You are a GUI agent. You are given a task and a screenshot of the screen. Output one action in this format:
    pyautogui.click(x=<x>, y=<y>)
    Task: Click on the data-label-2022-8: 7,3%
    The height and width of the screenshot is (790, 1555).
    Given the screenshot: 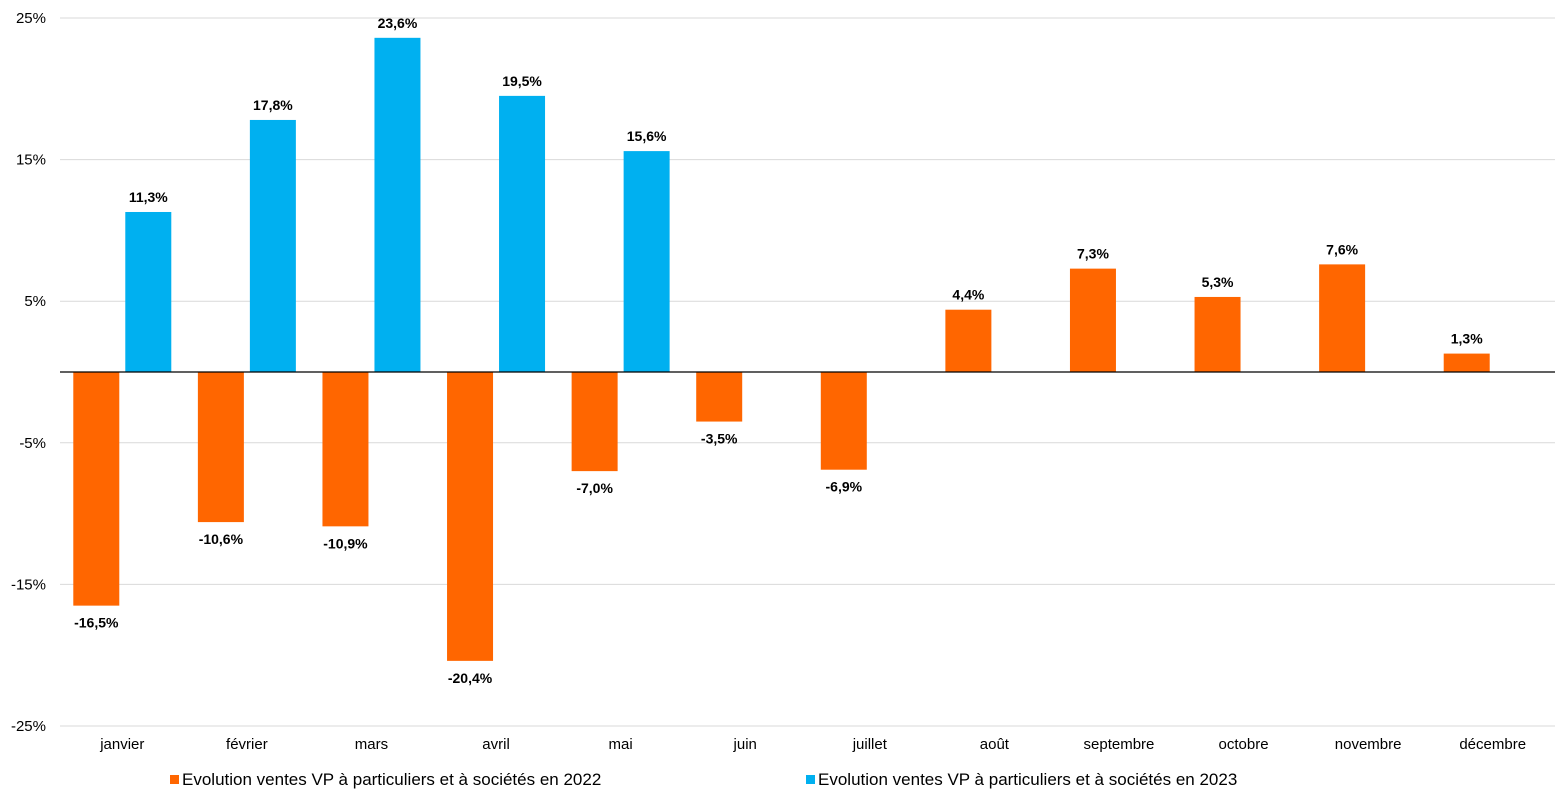 What is the action you would take?
    pyautogui.click(x=1093, y=254)
    